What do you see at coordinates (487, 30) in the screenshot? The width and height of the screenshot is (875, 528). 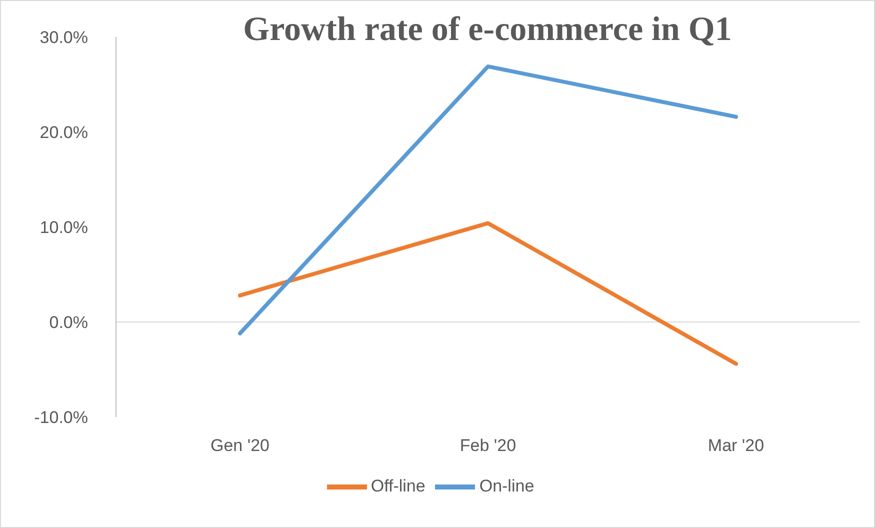 I see `chart-title: Growth rate of e-commerce in Q1` at bounding box center [487, 30].